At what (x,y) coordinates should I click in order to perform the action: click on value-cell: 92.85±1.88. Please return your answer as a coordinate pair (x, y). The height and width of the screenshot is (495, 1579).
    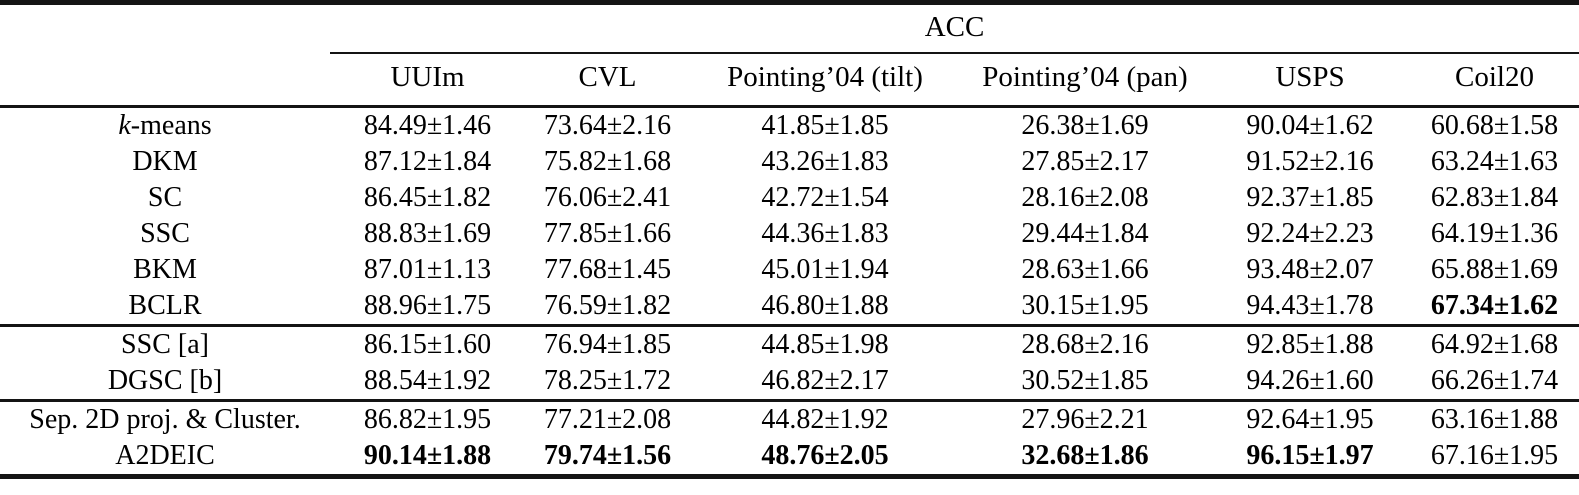
    Looking at the image, I should click on (1310, 344).